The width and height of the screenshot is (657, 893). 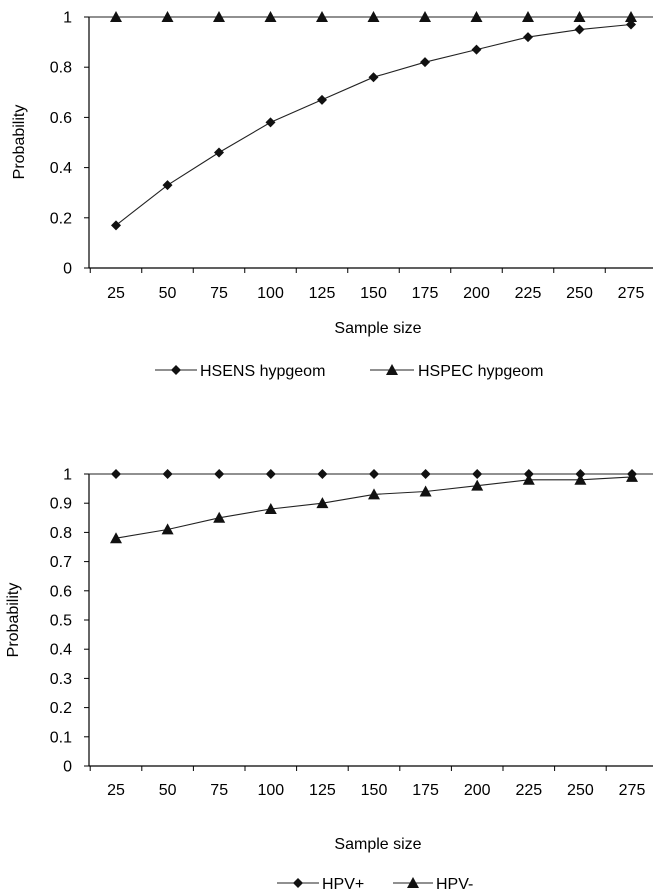 What do you see at coordinates (168, 293) in the screenshot?
I see `chart-1-x-tick-label: 50` at bounding box center [168, 293].